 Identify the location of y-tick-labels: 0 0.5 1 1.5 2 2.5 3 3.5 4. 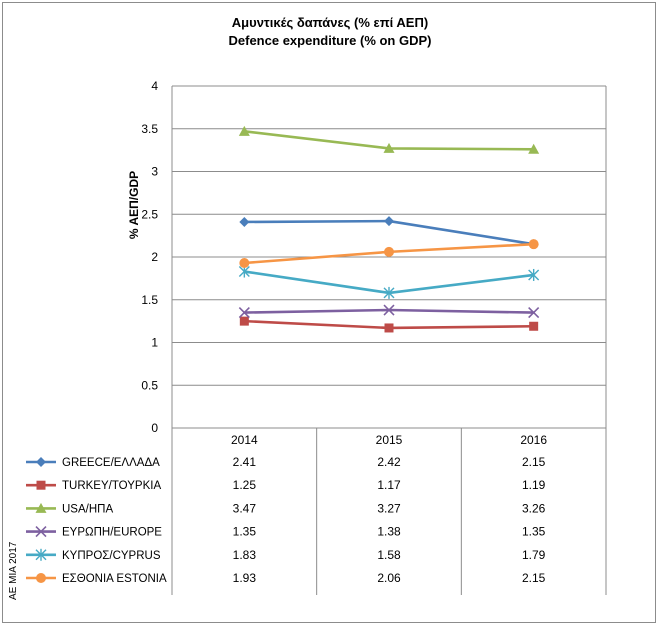
(149, 257).